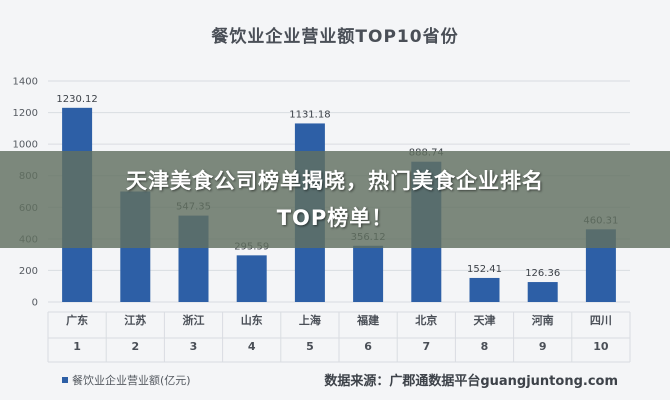 The height and width of the screenshot is (400, 670). I want to click on x-category-label: 天津, so click(485, 320).